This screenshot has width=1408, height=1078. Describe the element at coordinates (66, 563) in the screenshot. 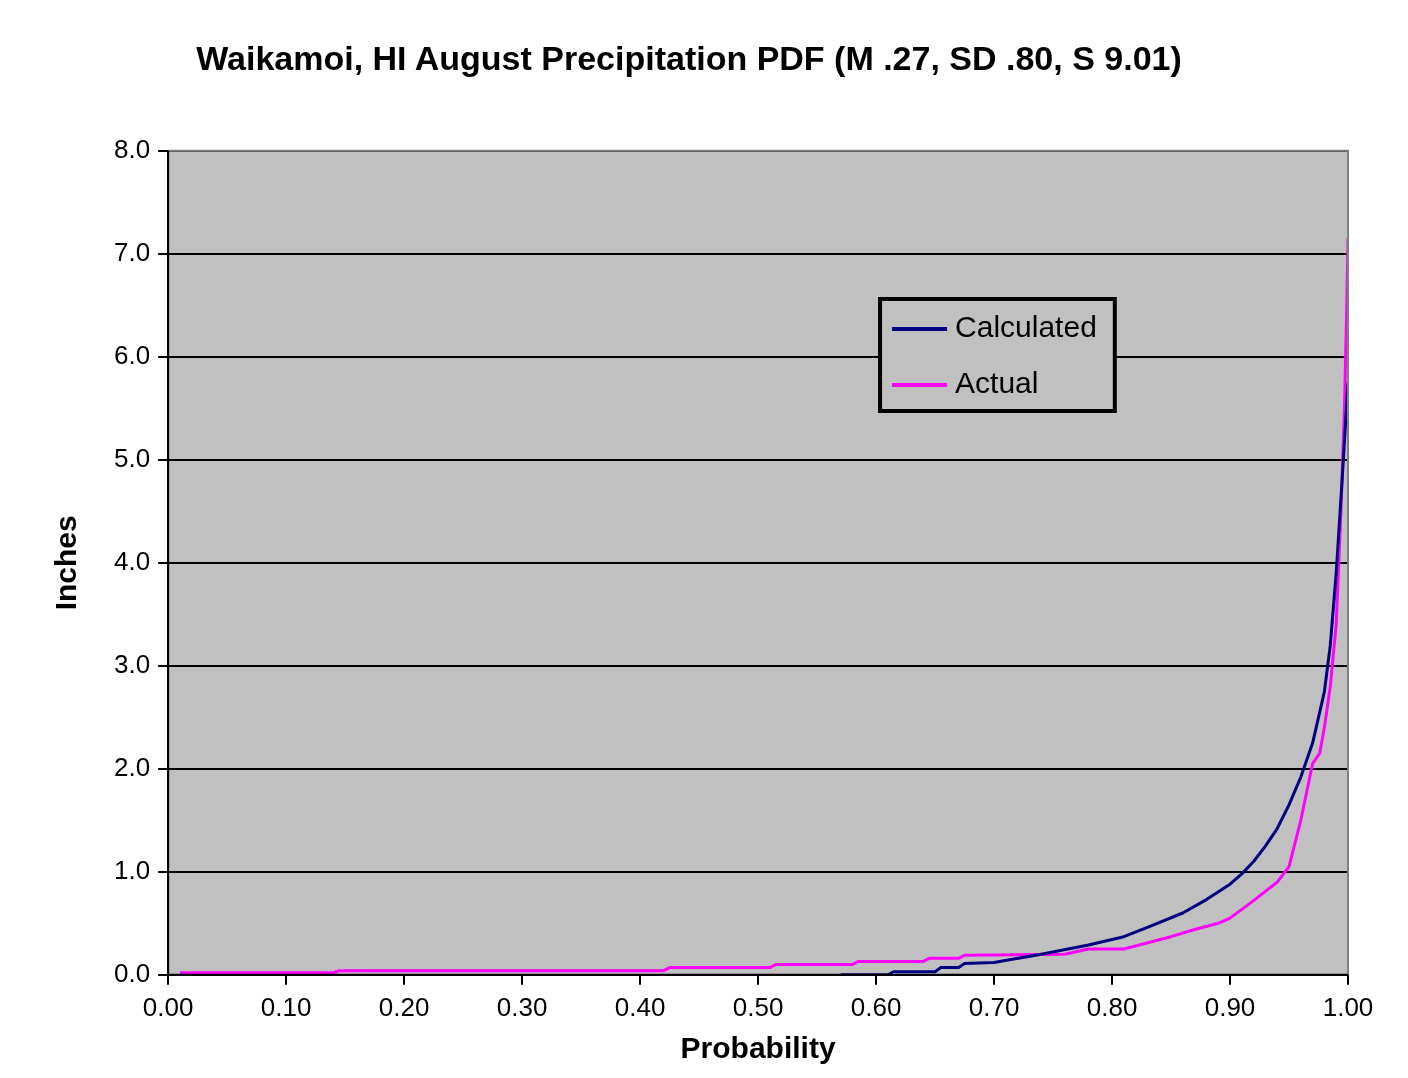

I see `y-axis-title: Inches` at that location.